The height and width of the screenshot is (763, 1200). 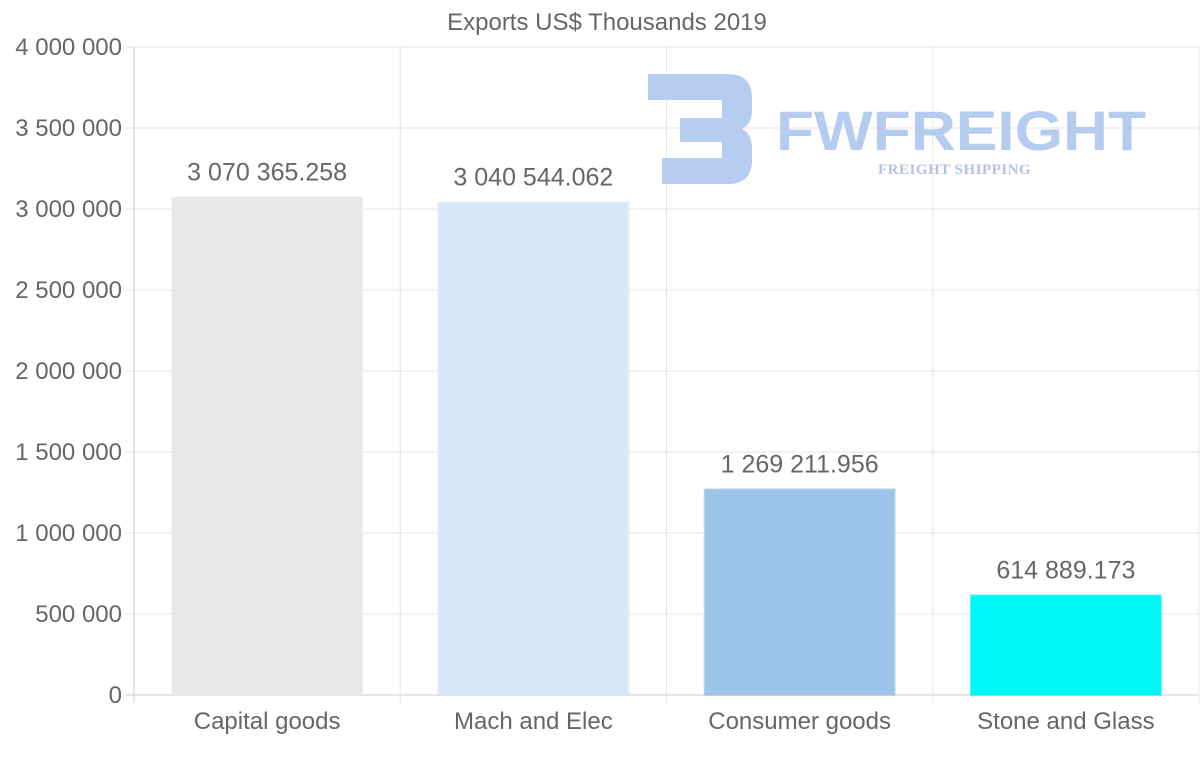 What do you see at coordinates (800, 464) in the screenshot?
I see `data-label-2: 1 269 211.956` at bounding box center [800, 464].